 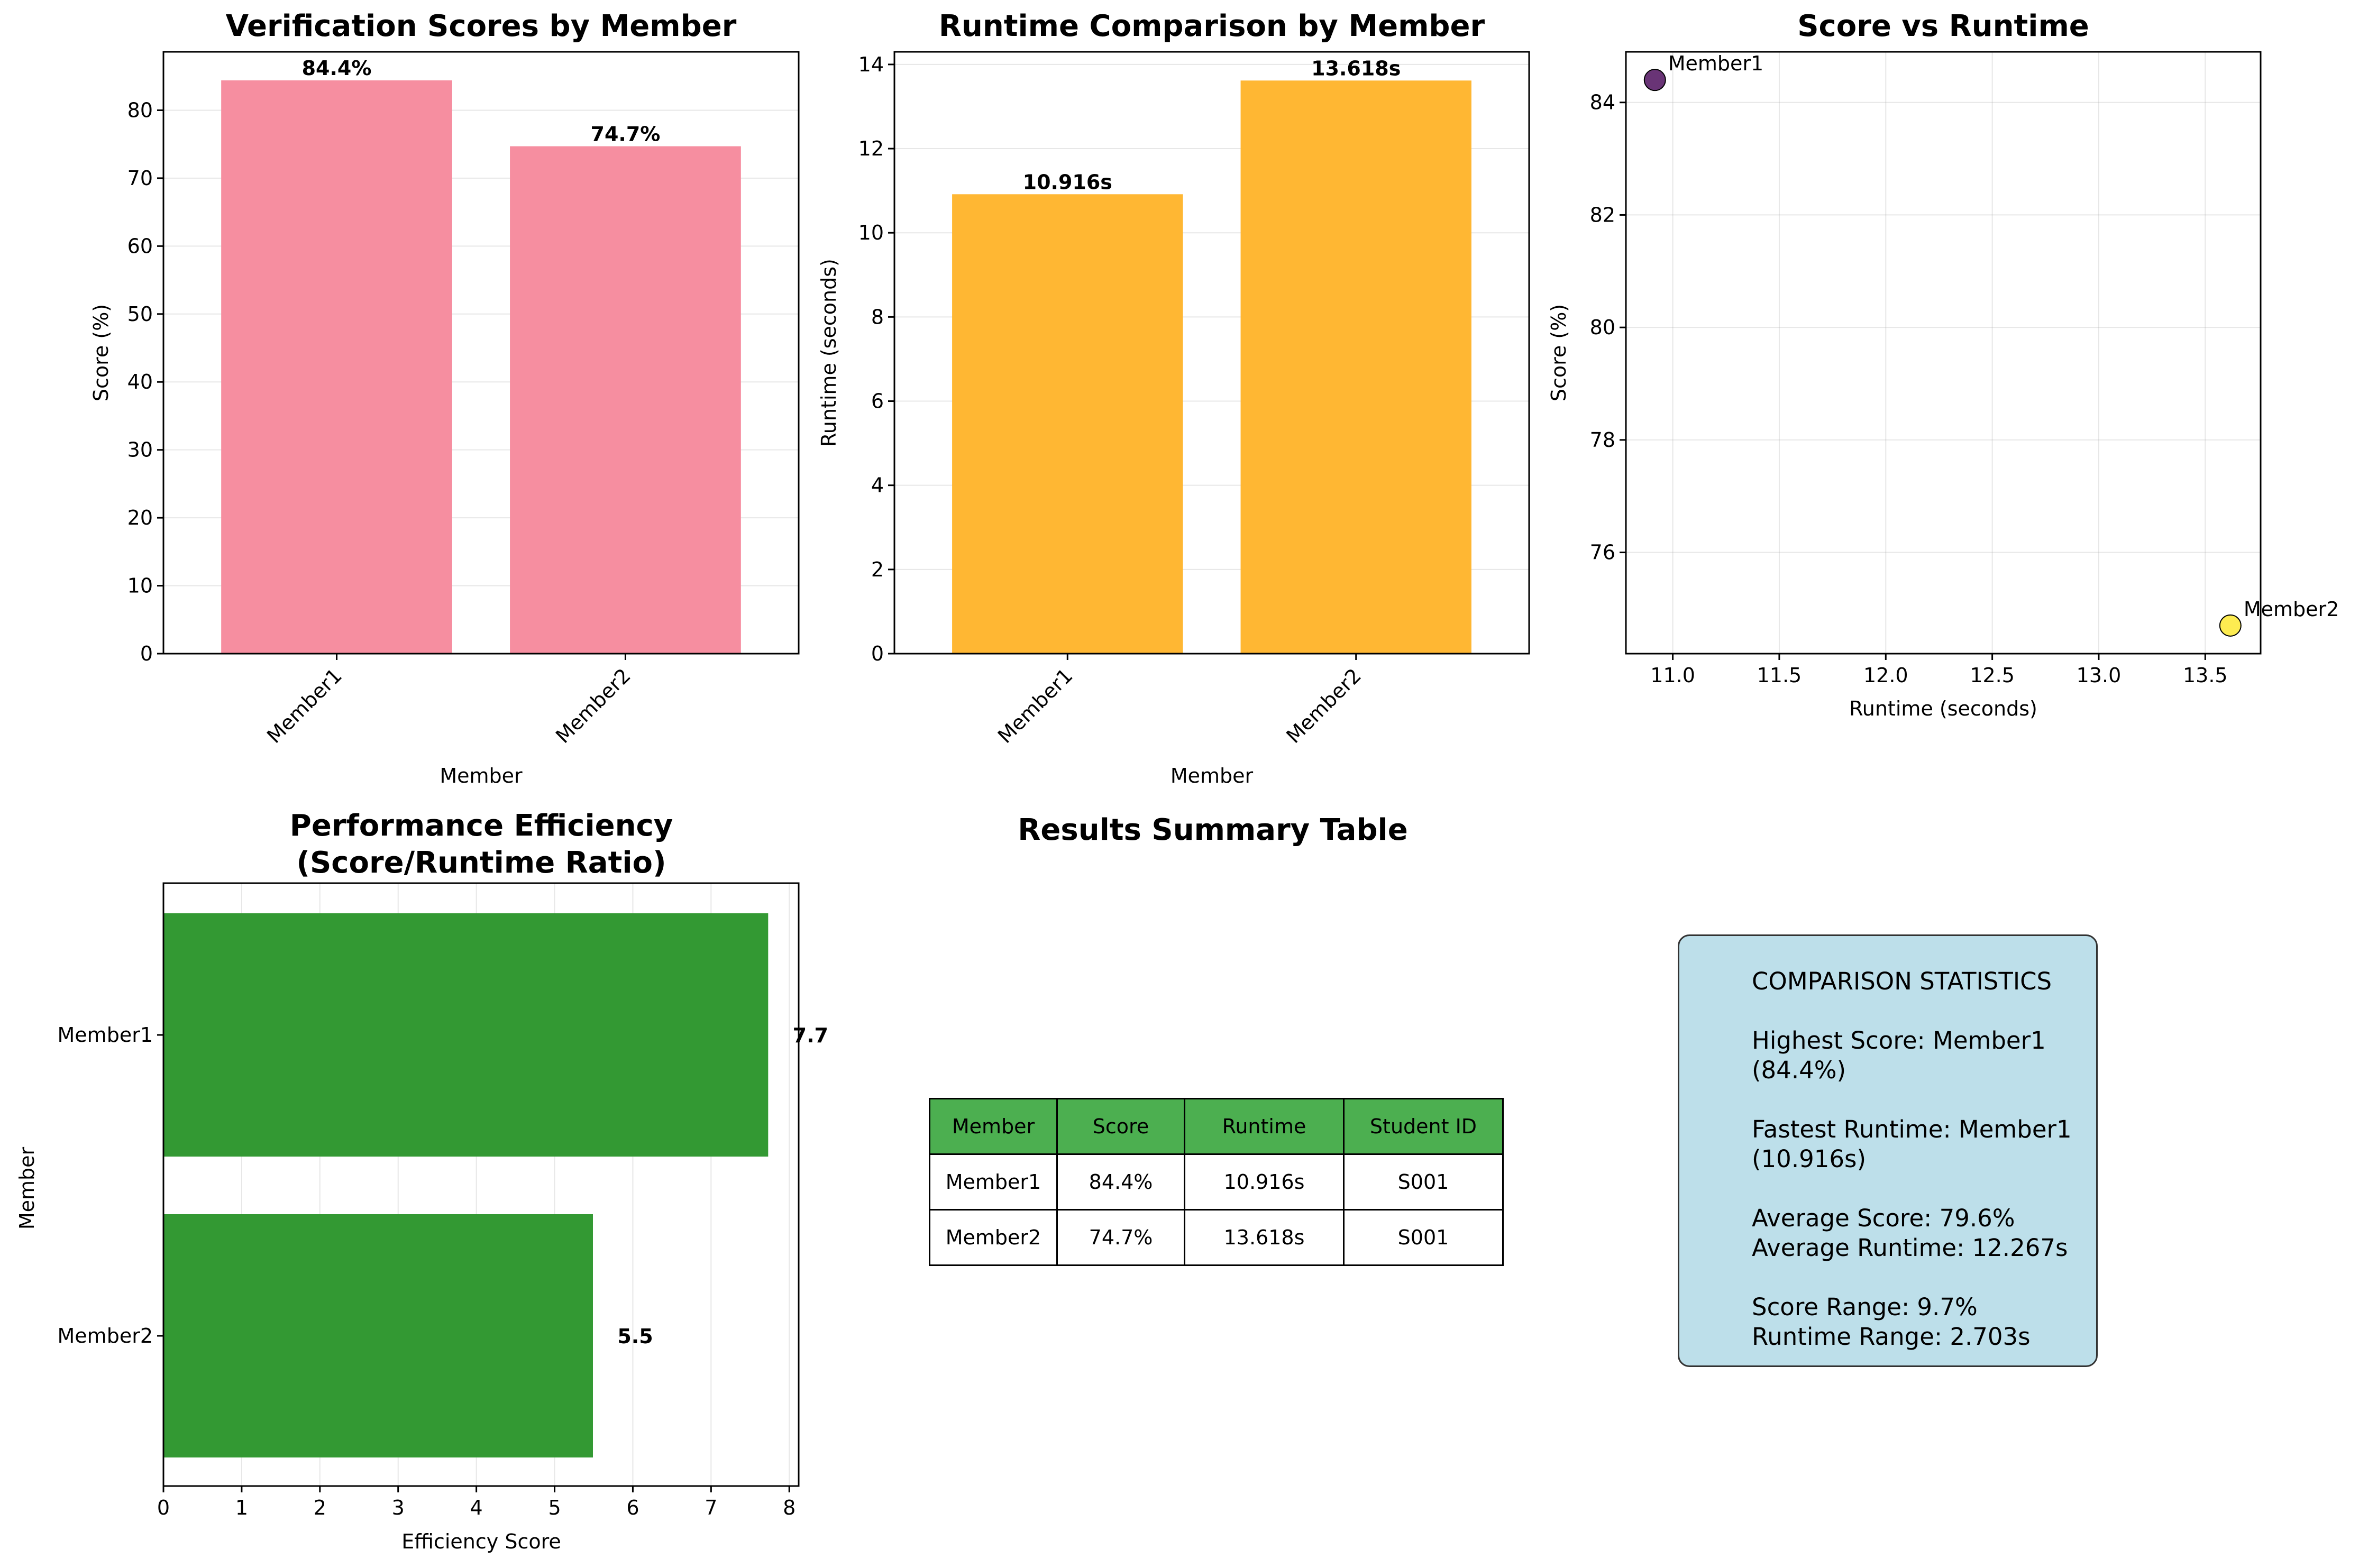 I want to click on table-header-row: Member Score Runtime Student ID, so click(x=1216, y=1126).